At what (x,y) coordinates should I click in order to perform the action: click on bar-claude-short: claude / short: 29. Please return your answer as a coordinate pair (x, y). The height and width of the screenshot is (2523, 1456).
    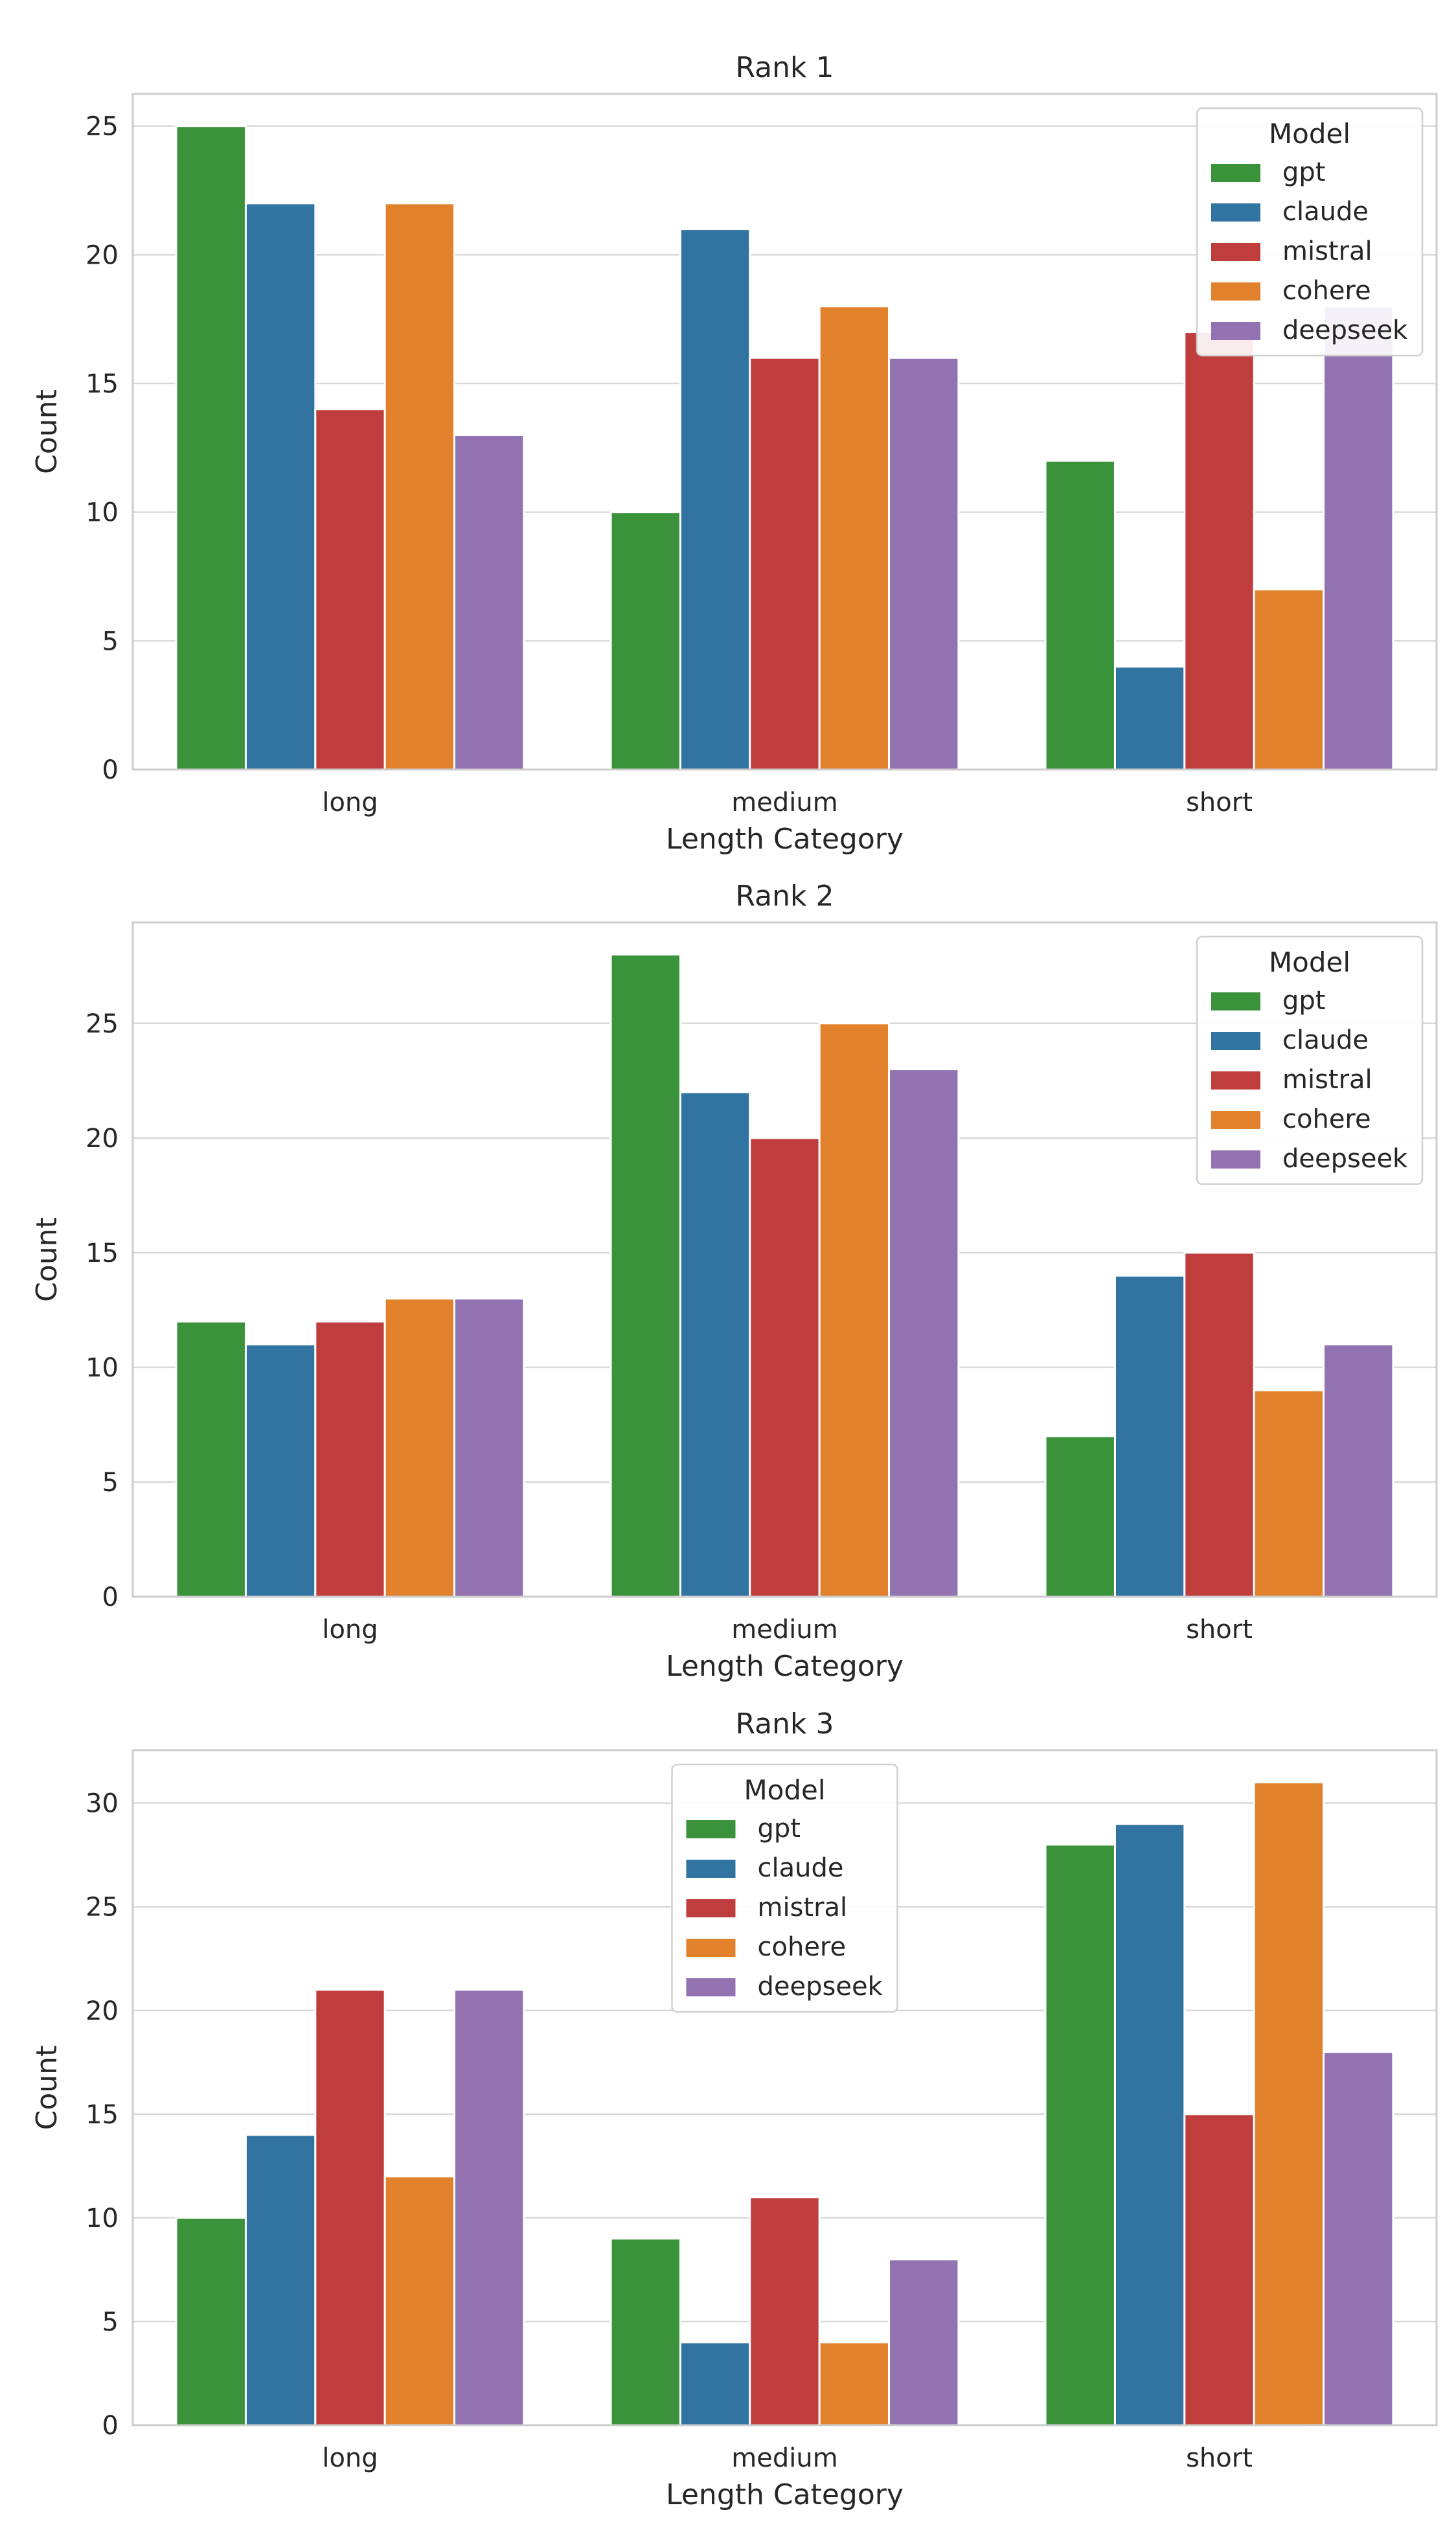
    Looking at the image, I should click on (1149, 2124).